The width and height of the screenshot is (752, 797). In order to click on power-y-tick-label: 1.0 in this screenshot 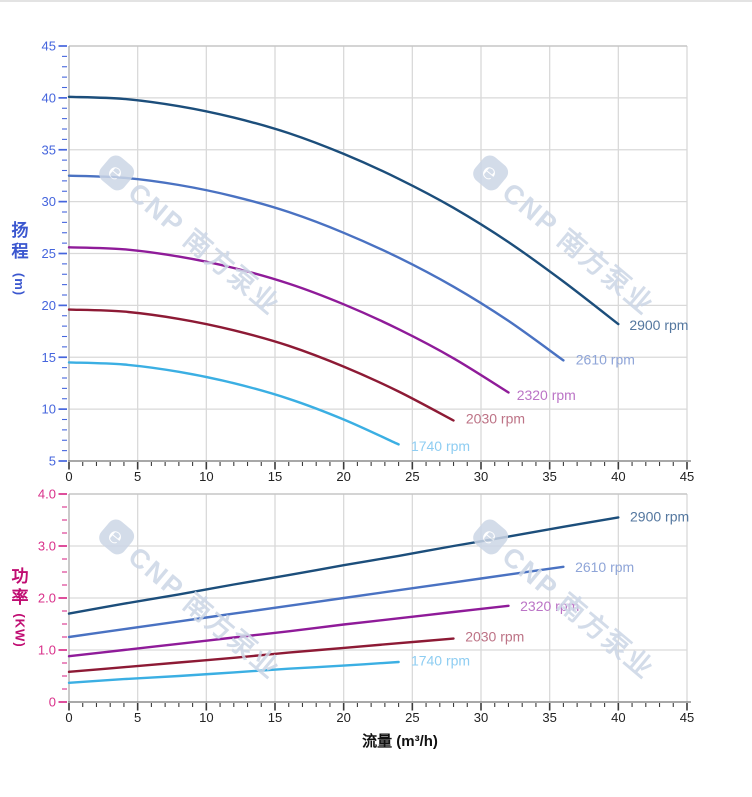, I will do `click(47, 650)`.